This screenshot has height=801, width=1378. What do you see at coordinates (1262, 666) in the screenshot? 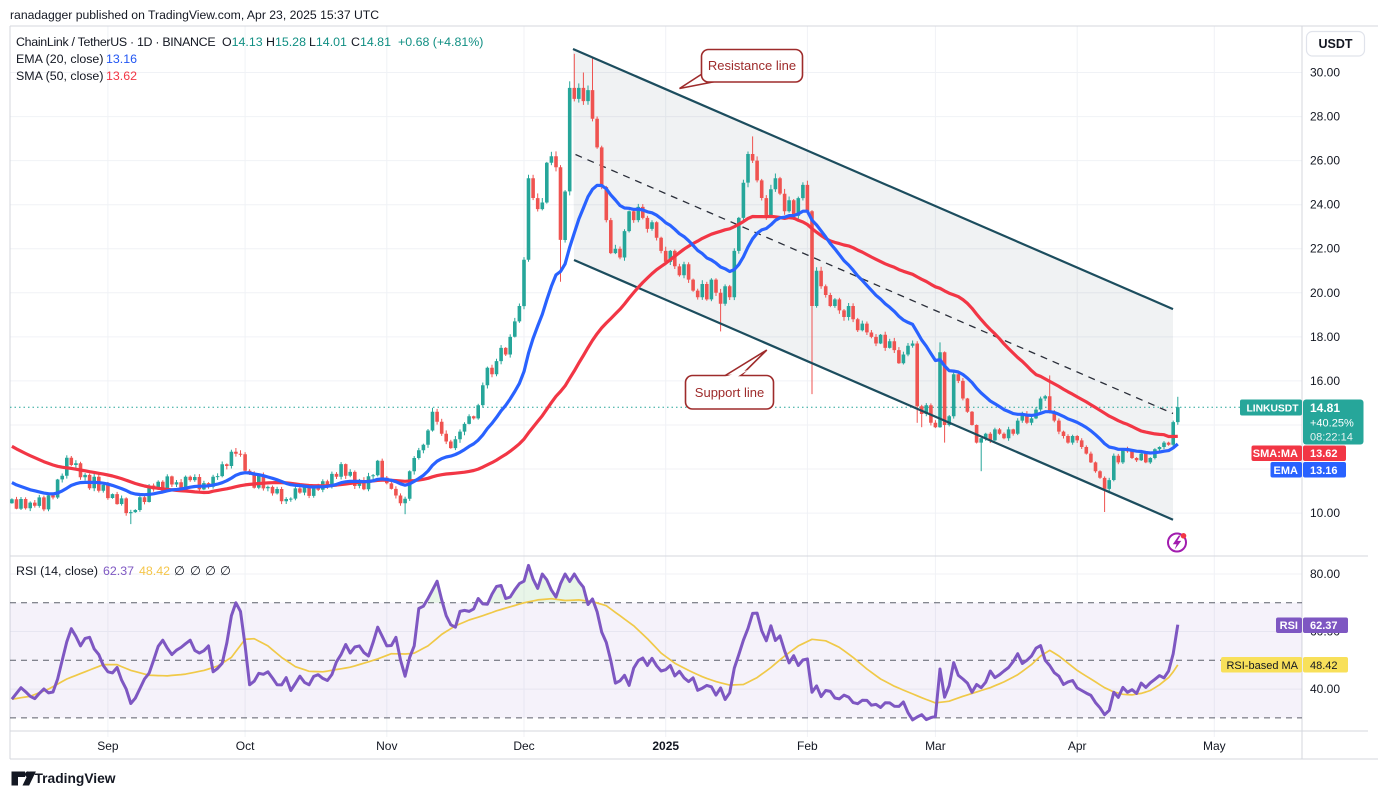
I see `svg-text: RSI-based MA` at bounding box center [1262, 666].